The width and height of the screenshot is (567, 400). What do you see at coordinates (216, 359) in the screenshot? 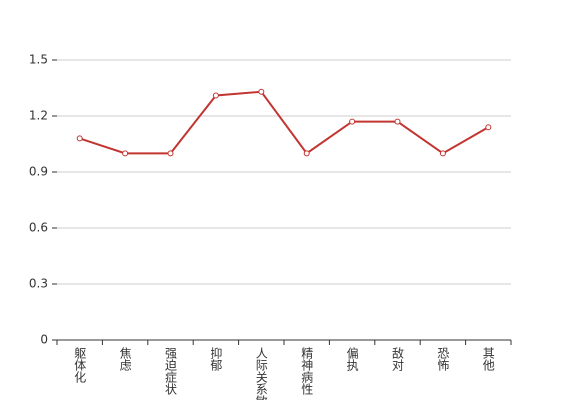
I see `x-tick-label: 抑郁` at bounding box center [216, 359].